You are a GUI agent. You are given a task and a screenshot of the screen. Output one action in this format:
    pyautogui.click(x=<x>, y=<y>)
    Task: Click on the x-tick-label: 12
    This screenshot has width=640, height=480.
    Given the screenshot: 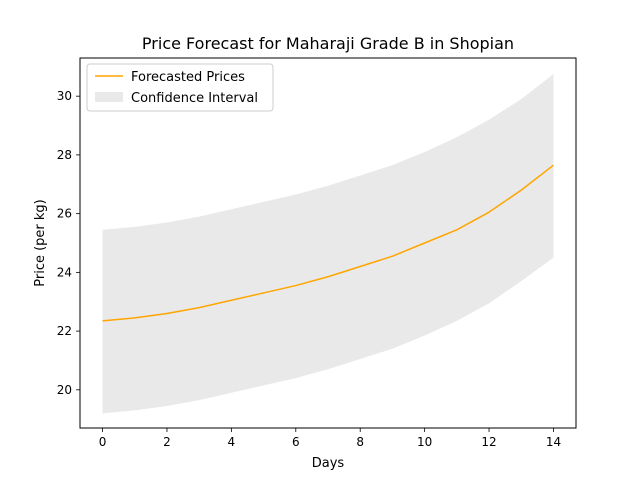 What is the action you would take?
    pyautogui.click(x=488, y=442)
    